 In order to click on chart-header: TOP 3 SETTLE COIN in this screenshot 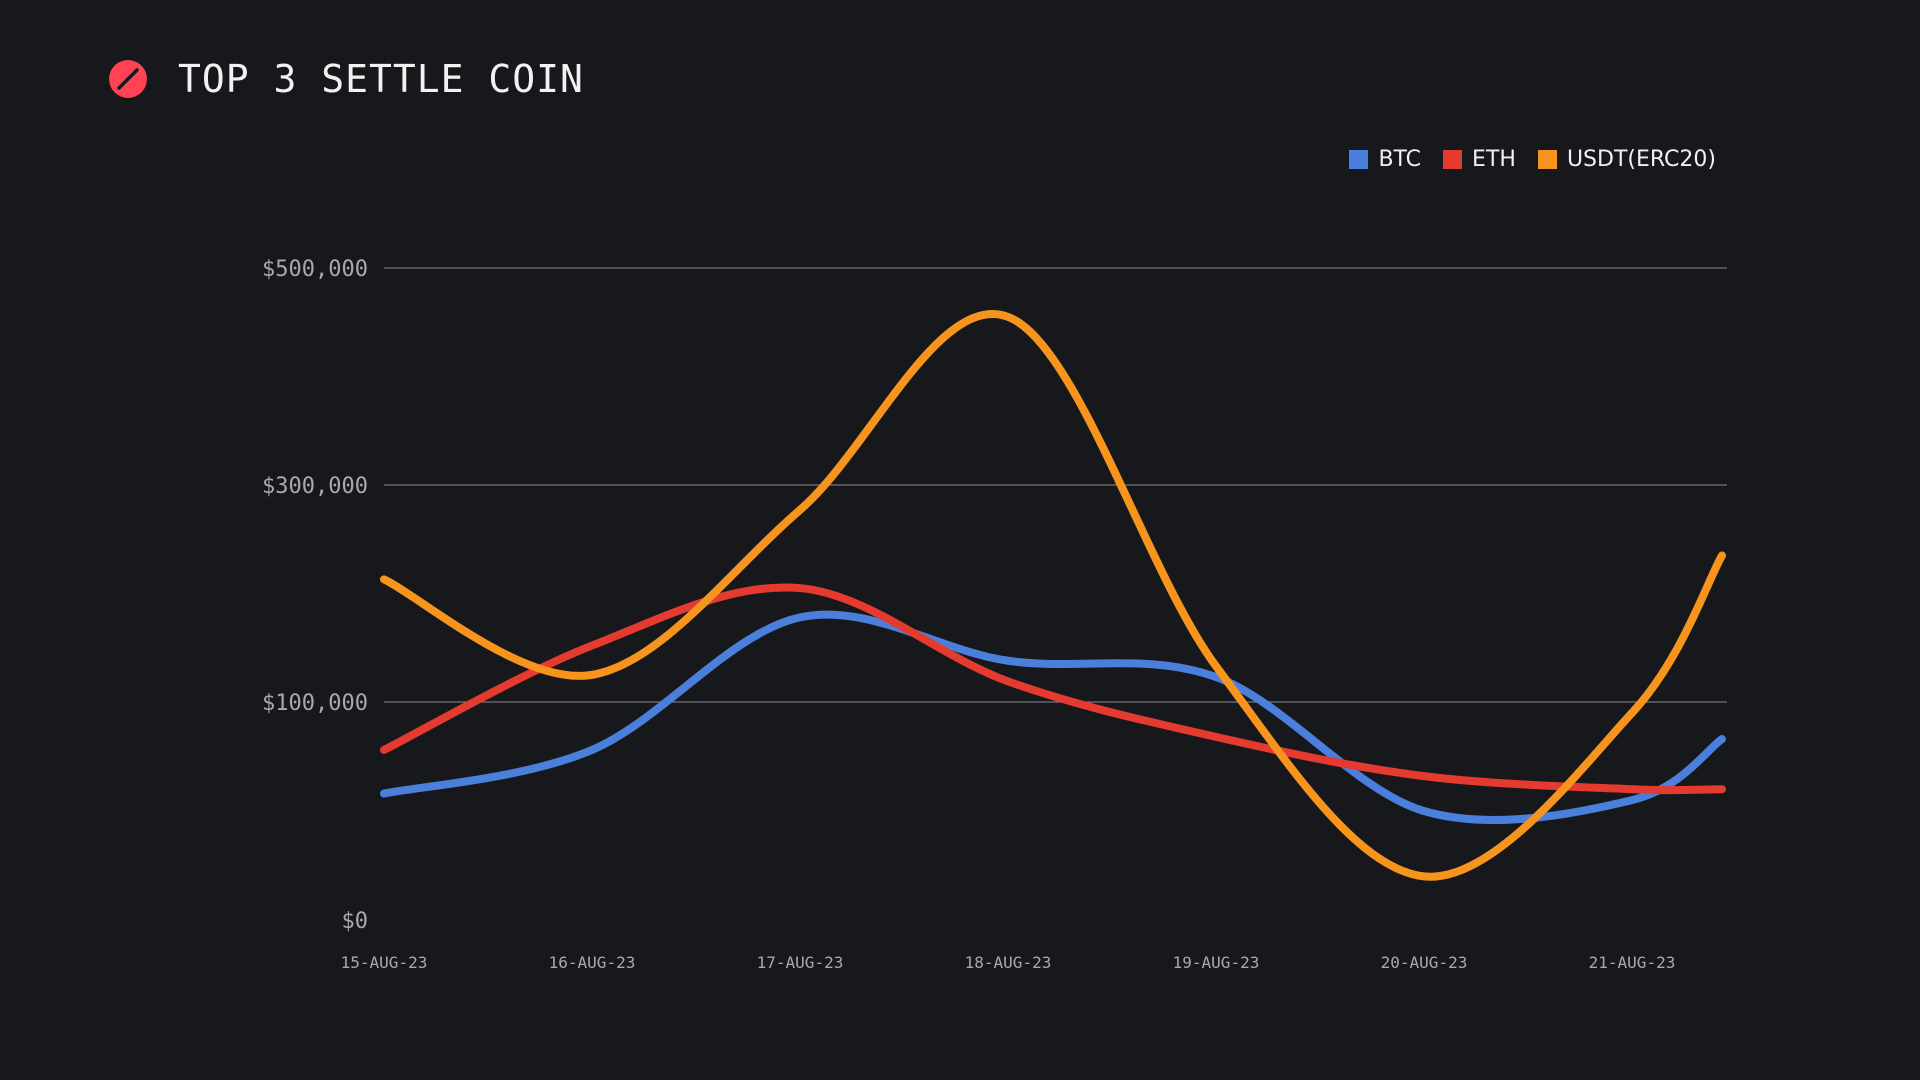, I will do `click(346, 79)`.